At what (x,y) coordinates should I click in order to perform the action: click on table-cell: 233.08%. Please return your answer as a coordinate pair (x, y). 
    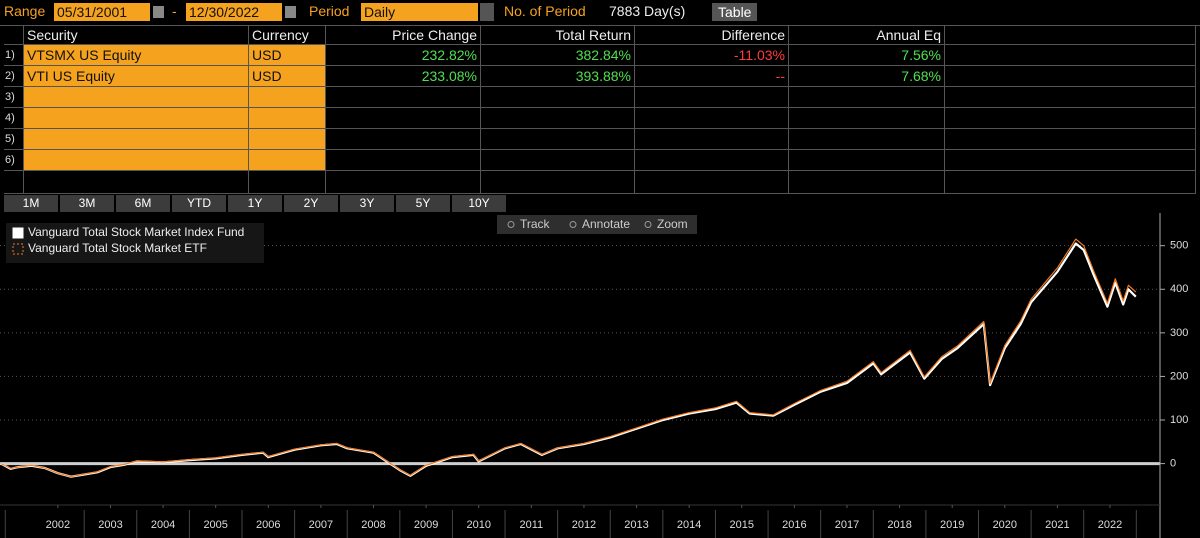
    Looking at the image, I should click on (403, 76).